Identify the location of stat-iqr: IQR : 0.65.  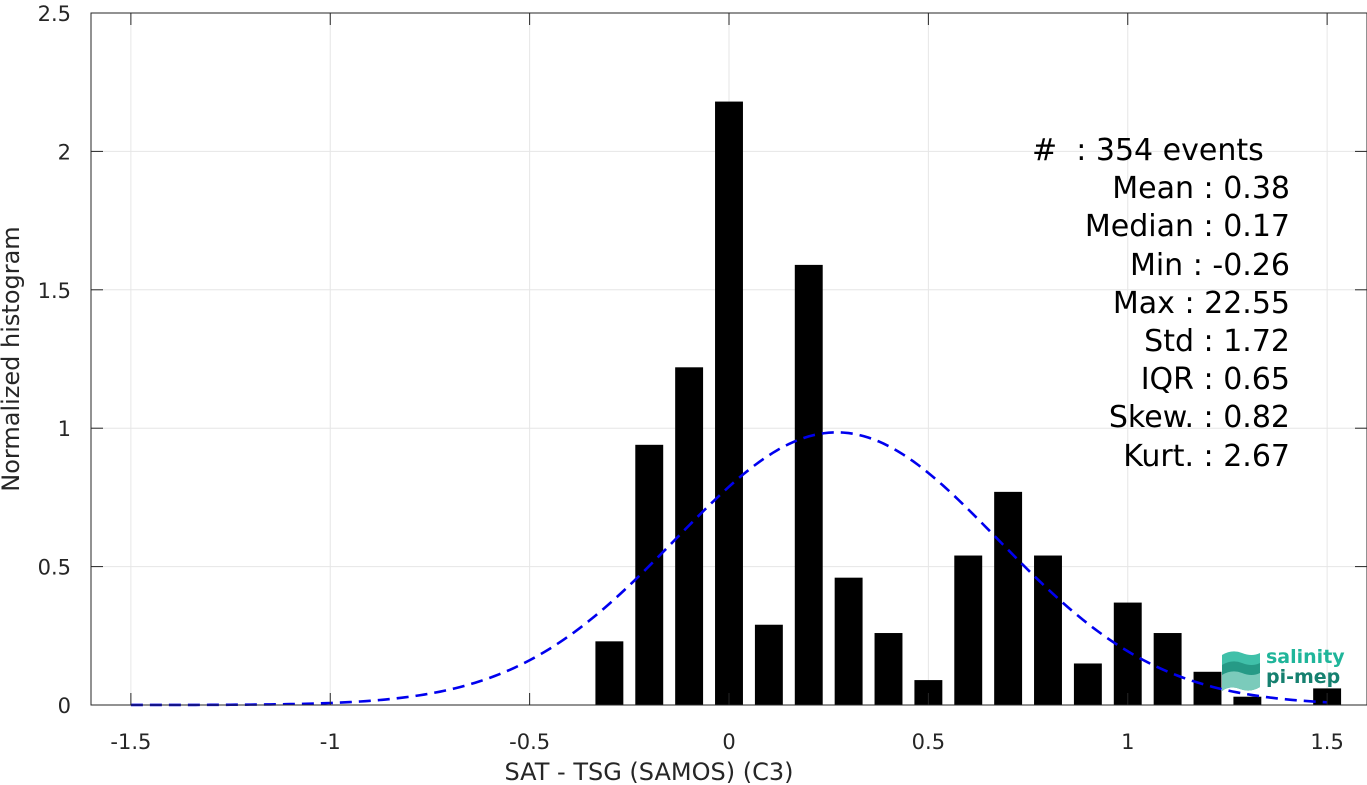
(1215, 380).